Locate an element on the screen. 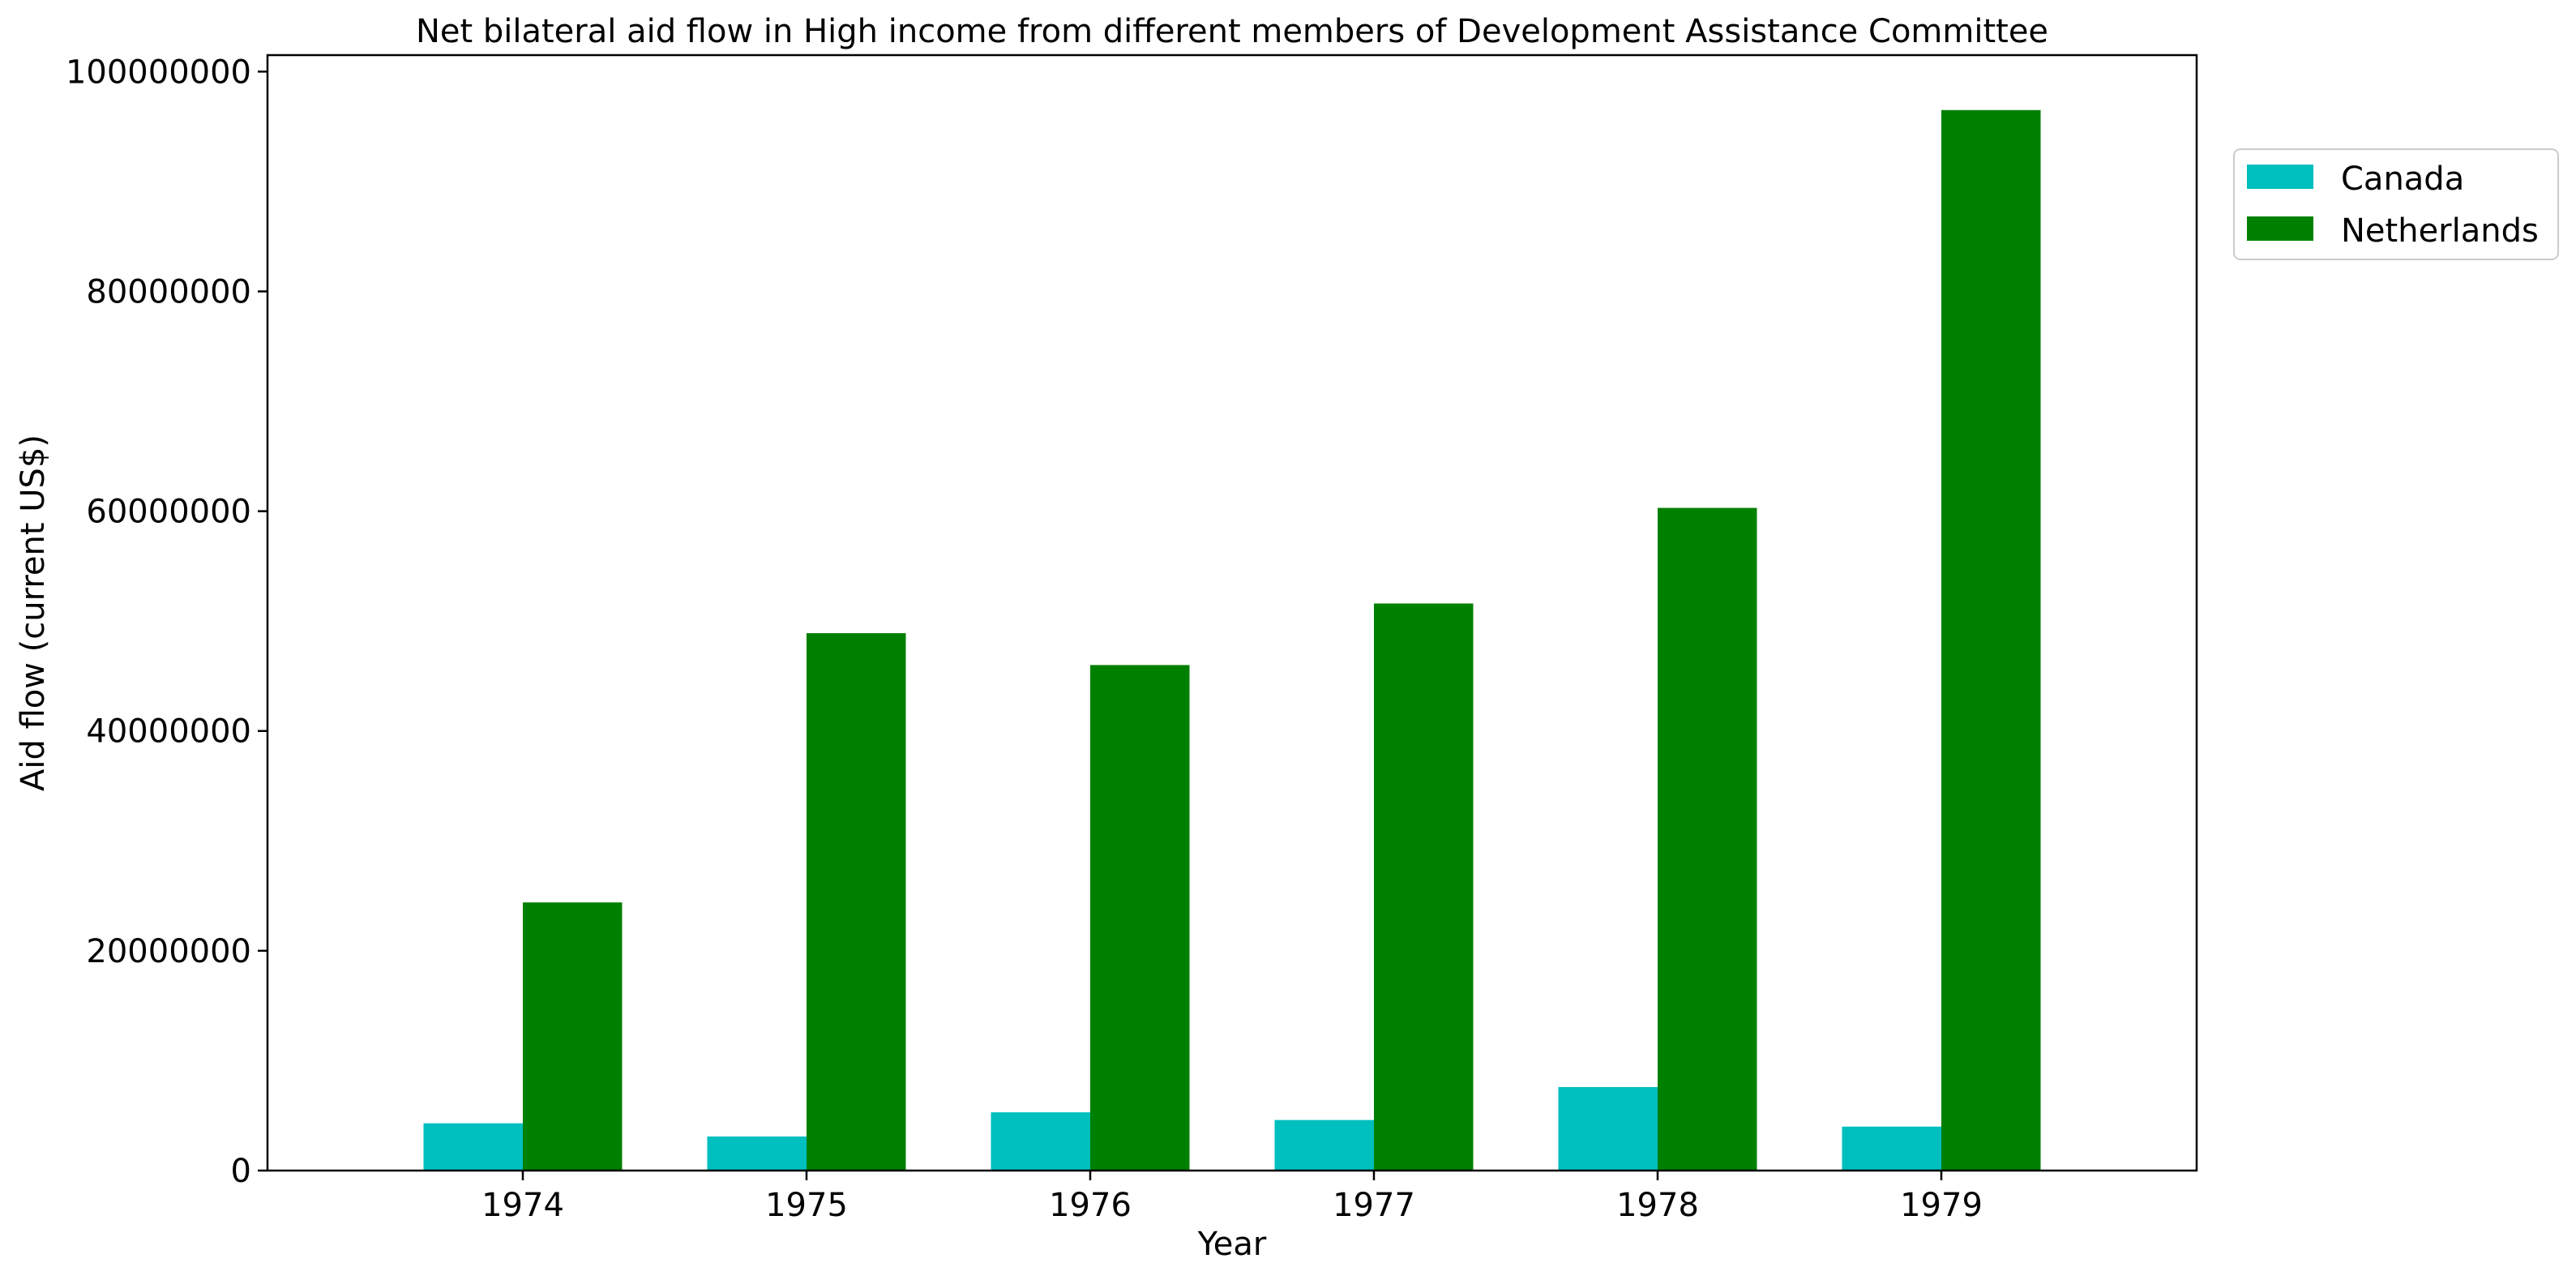 Image resolution: width=2576 pixels, height=1280 pixels. bar-canada-1979 is located at coordinates (1891, 1148).